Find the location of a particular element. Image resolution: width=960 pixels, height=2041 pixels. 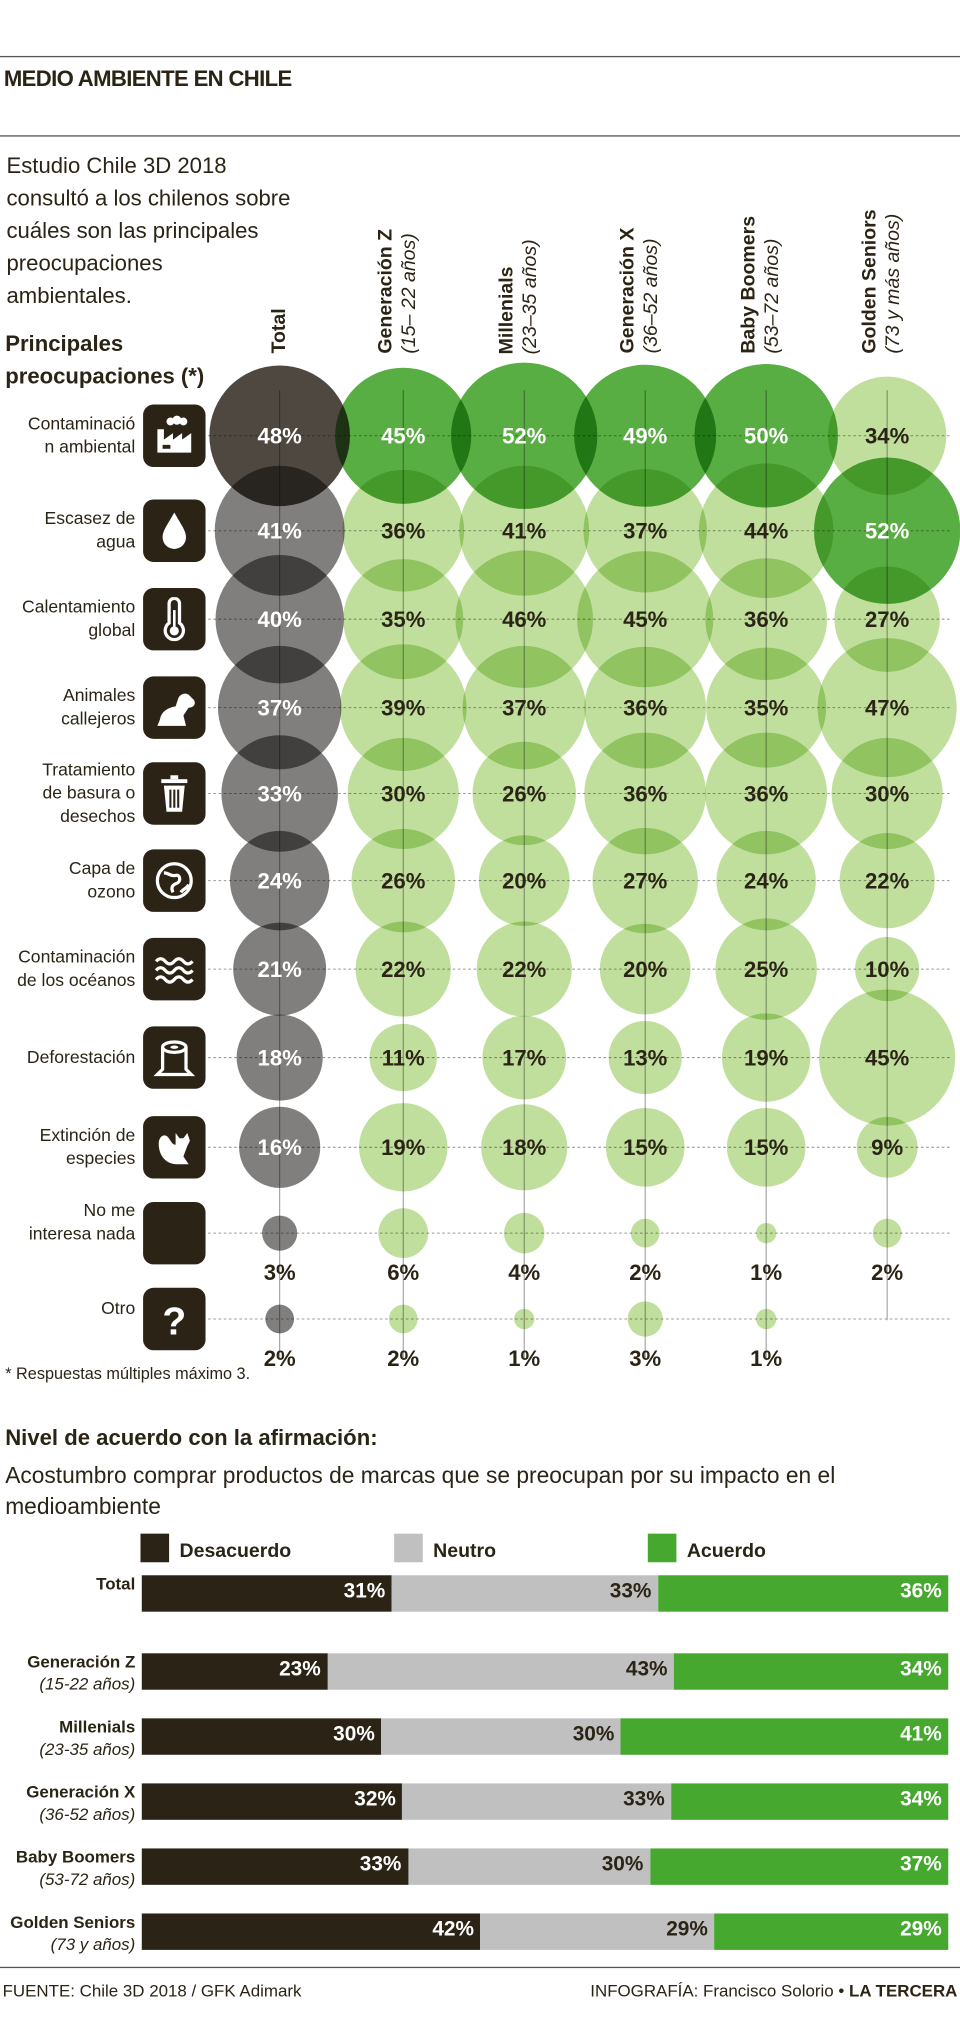

row-label: Otro is located at coordinates (118, 1308).